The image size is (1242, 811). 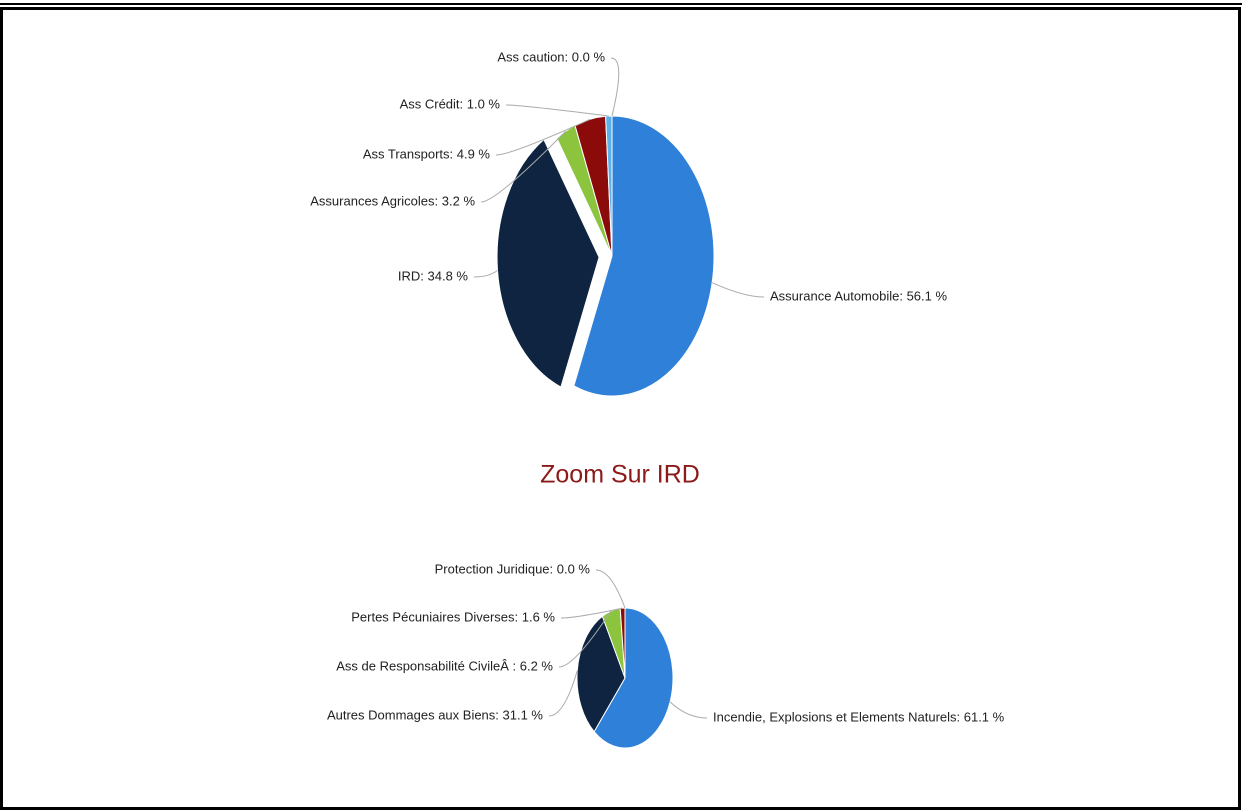 I want to click on data-label: Assurance Automobile: 56.1 %, so click(x=858, y=295).